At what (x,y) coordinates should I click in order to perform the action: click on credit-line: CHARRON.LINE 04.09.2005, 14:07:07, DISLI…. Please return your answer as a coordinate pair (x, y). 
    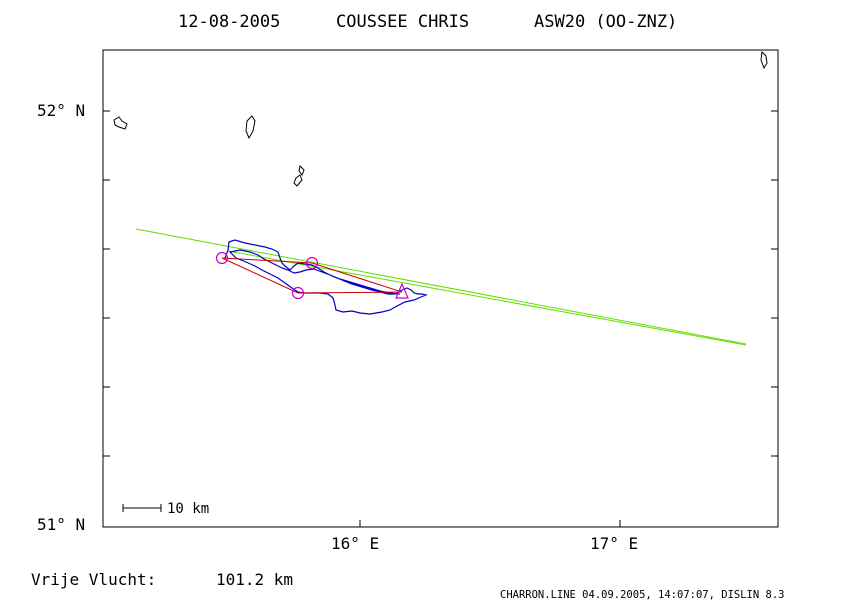
    Looking at the image, I should click on (642, 595).